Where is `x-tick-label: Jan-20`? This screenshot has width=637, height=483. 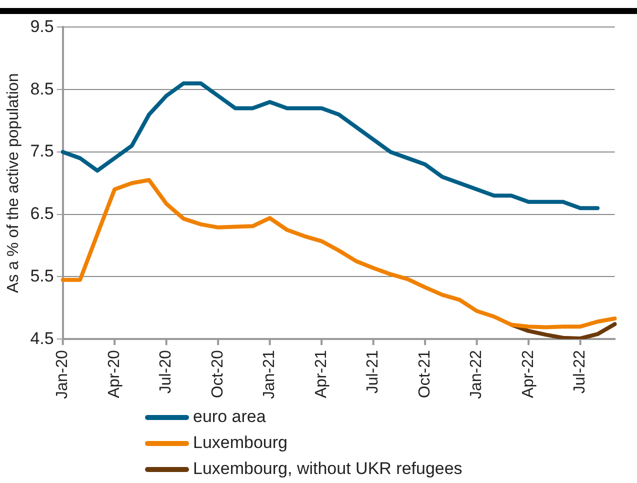
x-tick-label: Jan-20 is located at coordinates (63, 374).